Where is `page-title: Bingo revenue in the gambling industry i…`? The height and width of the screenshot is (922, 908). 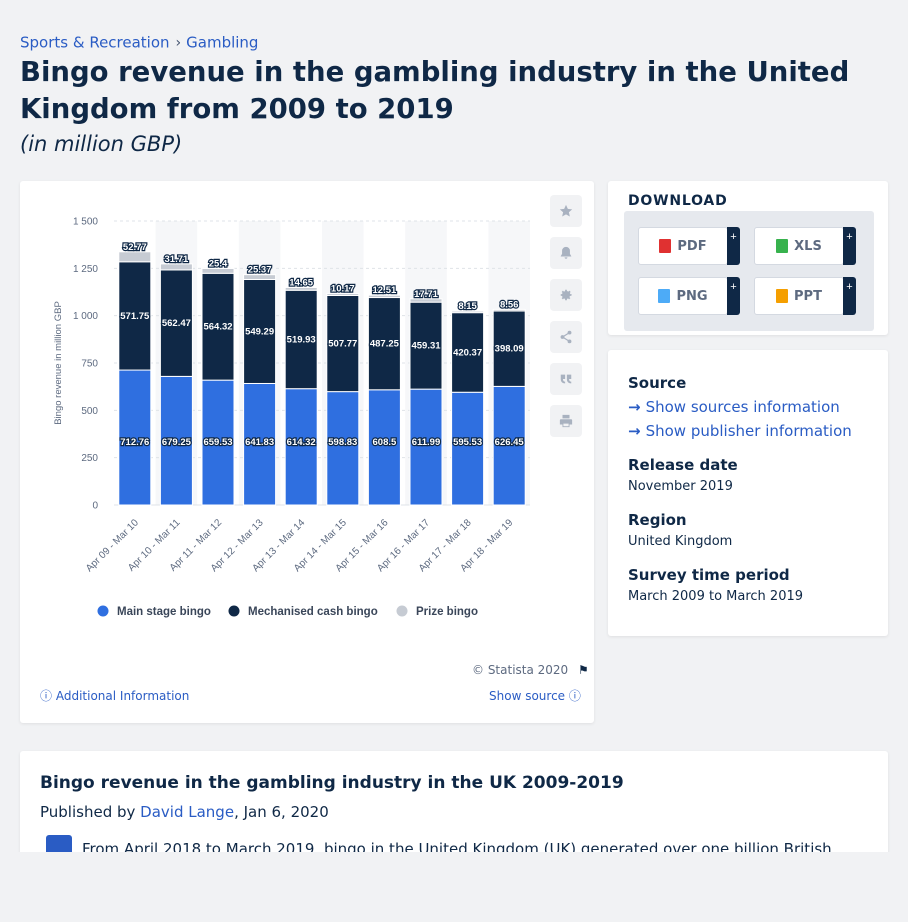
page-title: Bingo revenue in the gambling industry i… is located at coordinates (435, 90).